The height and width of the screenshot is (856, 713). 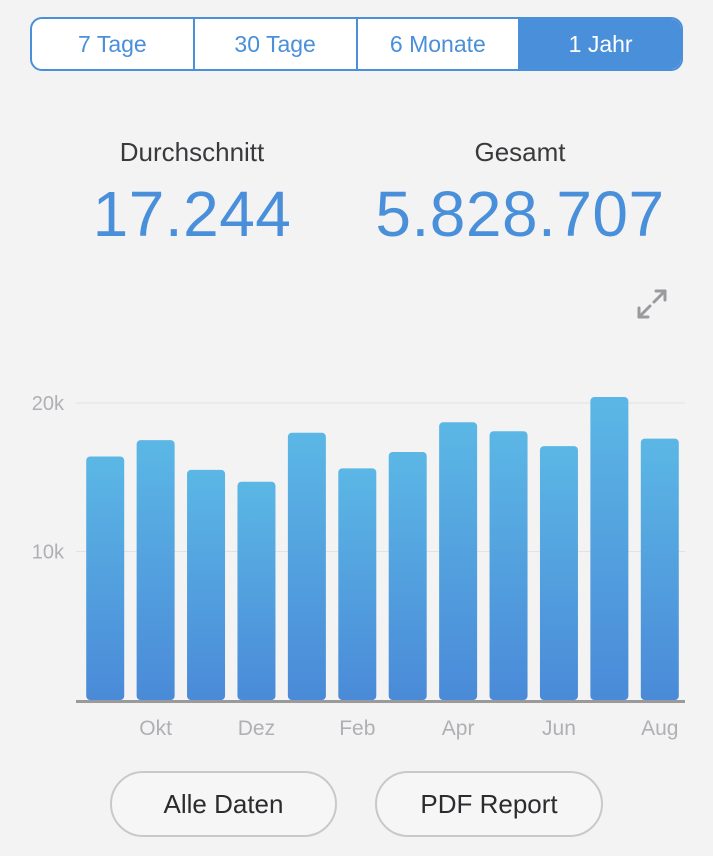 I want to click on tab-6-monate: 6 Monate, so click(x=439, y=44).